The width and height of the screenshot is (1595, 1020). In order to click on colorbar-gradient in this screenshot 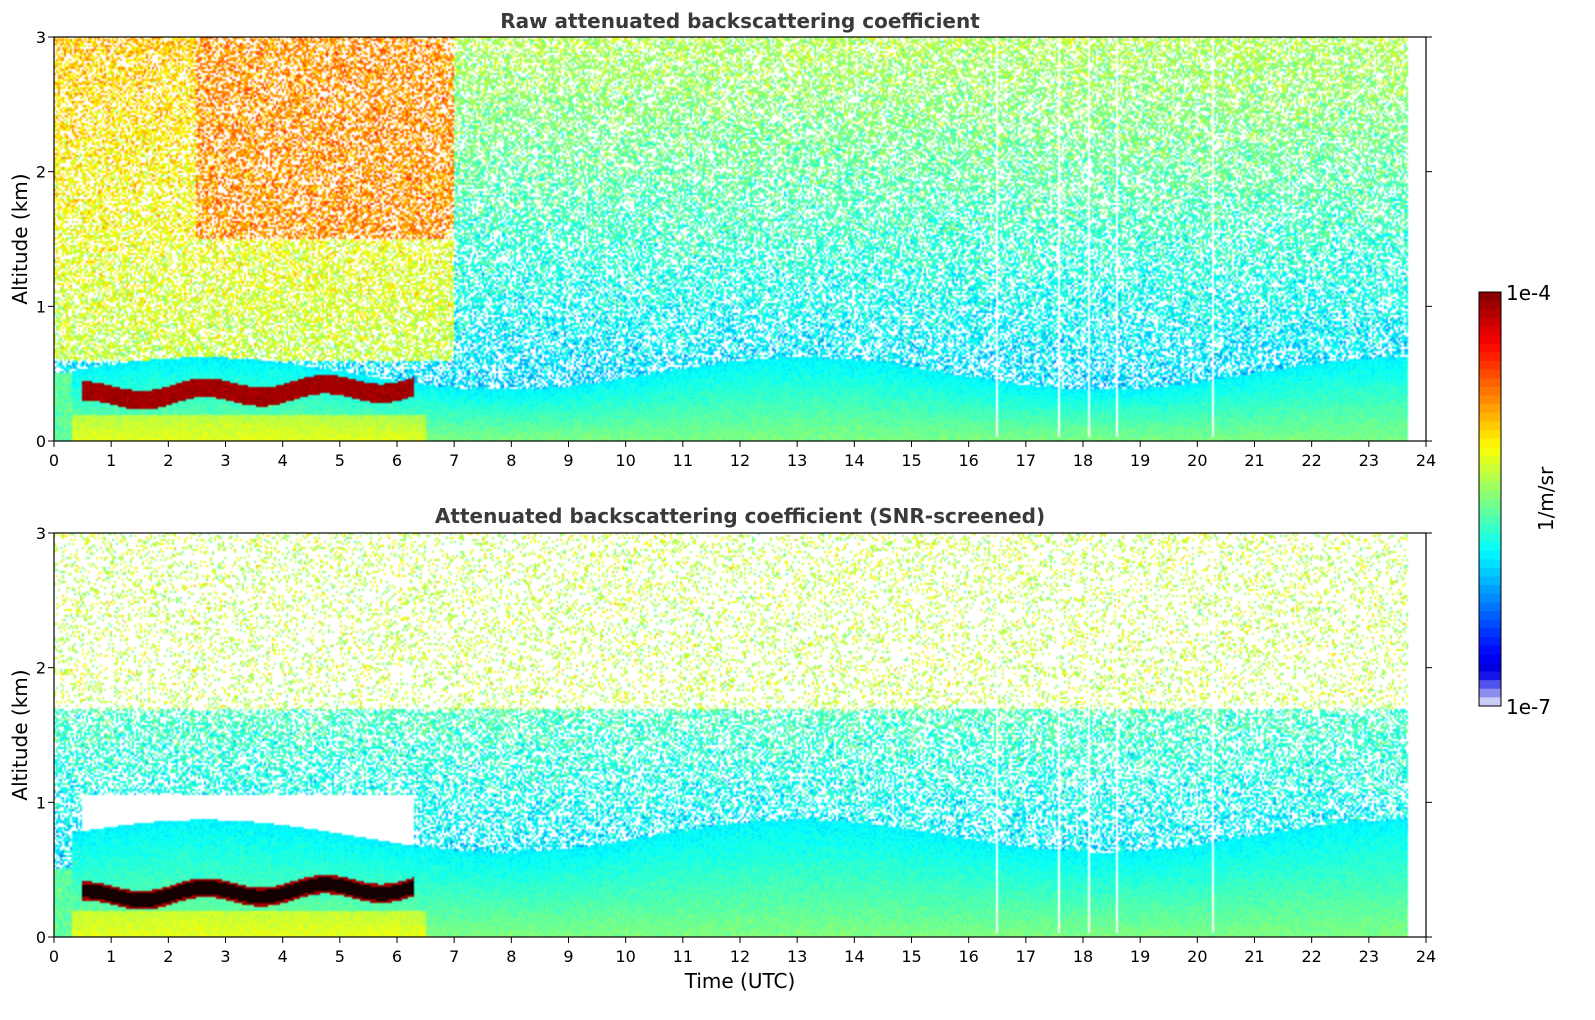, I will do `click(1490, 499)`.